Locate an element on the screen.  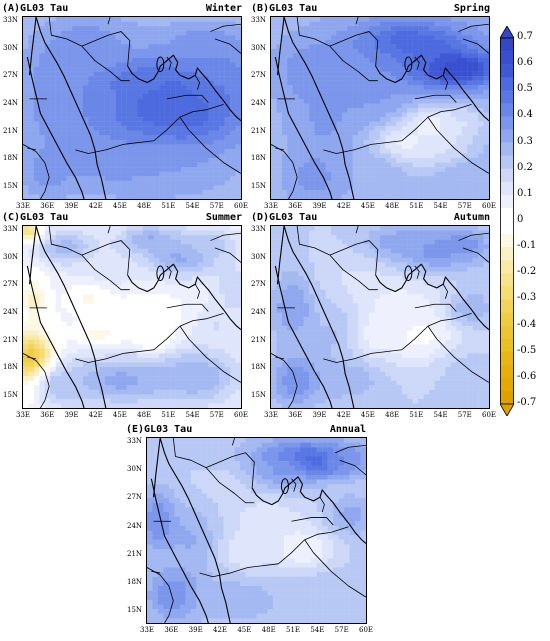
map-annual is located at coordinates (256, 530).